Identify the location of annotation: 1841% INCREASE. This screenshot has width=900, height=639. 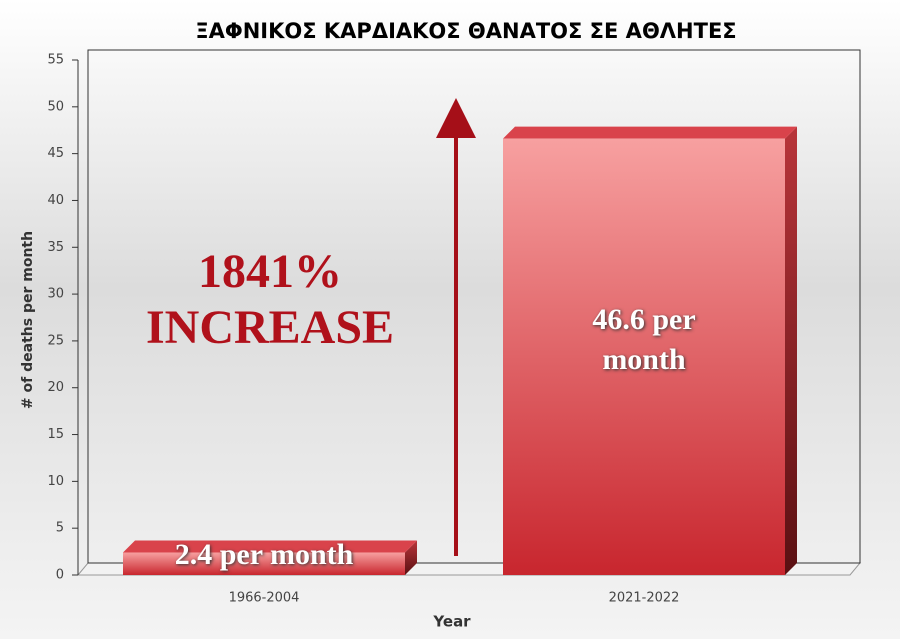
(270, 299).